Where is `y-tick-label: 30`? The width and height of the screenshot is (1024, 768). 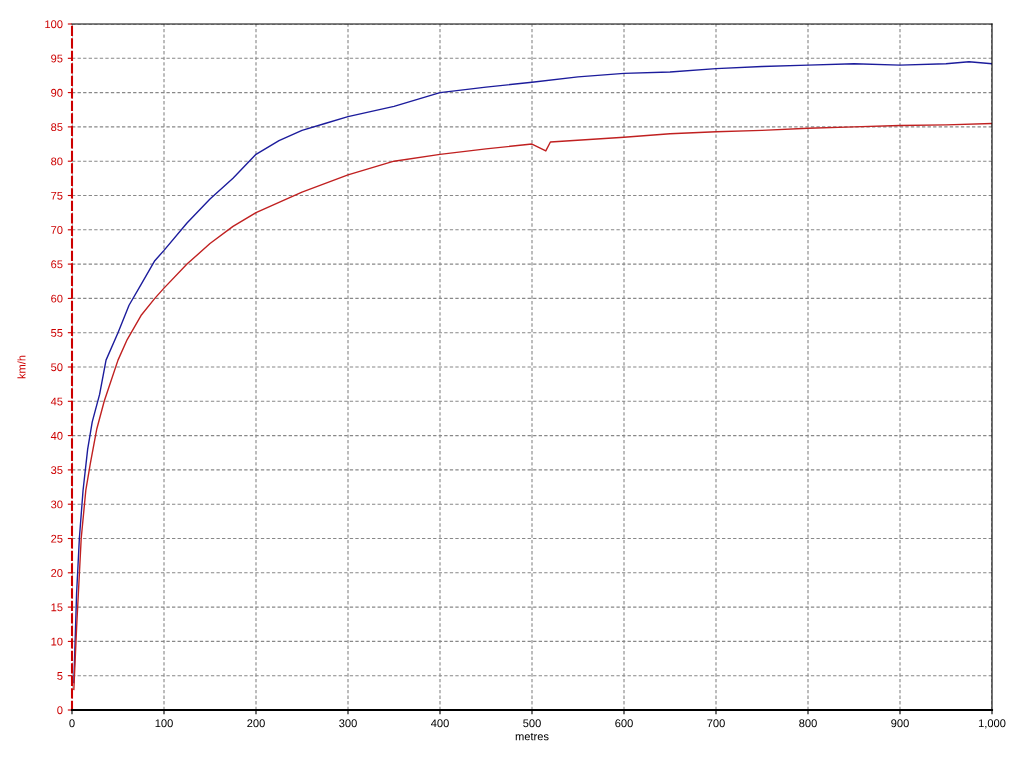
y-tick-label: 30 is located at coordinates (57, 504).